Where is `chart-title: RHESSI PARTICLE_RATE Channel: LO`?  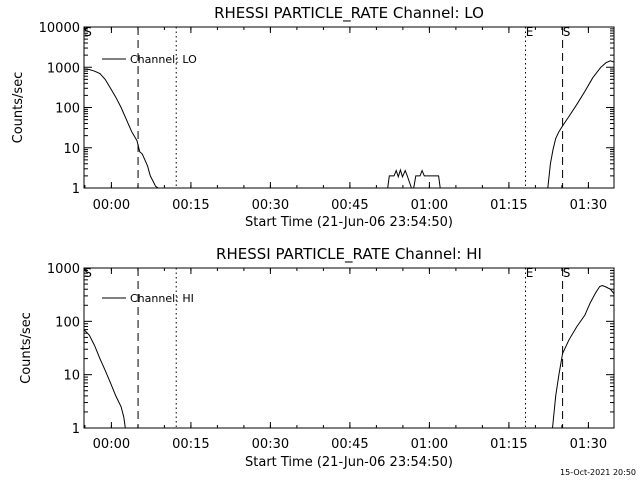 chart-title: RHESSI PARTICLE_RATE Channel: LO is located at coordinates (349, 13).